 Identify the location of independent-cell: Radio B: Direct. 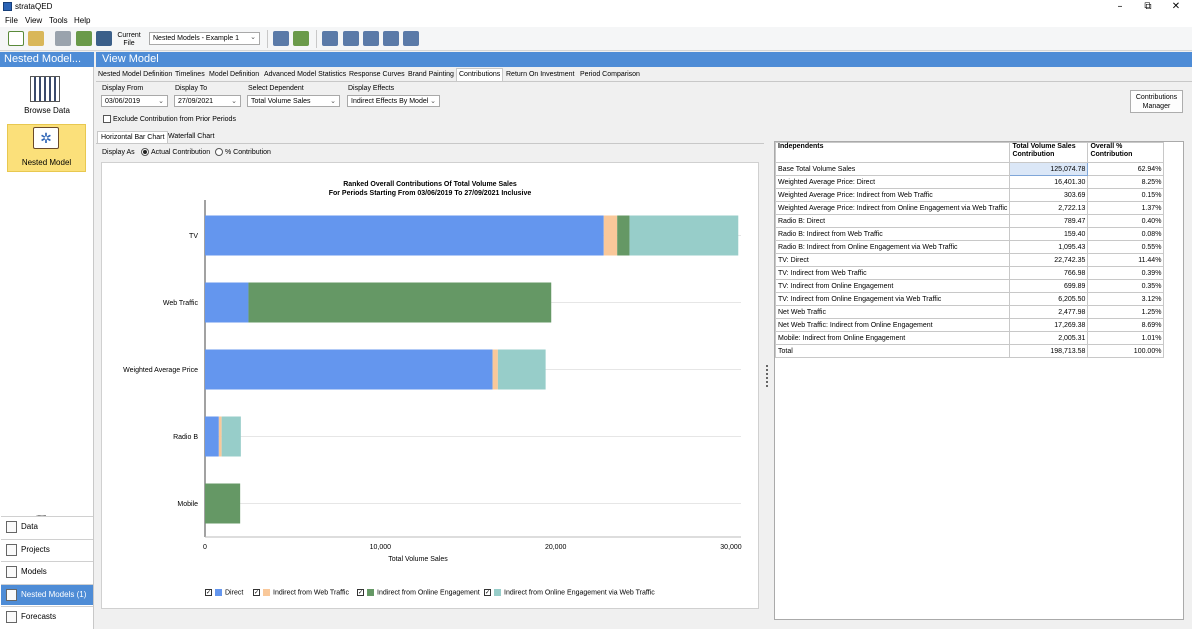
(892, 221).